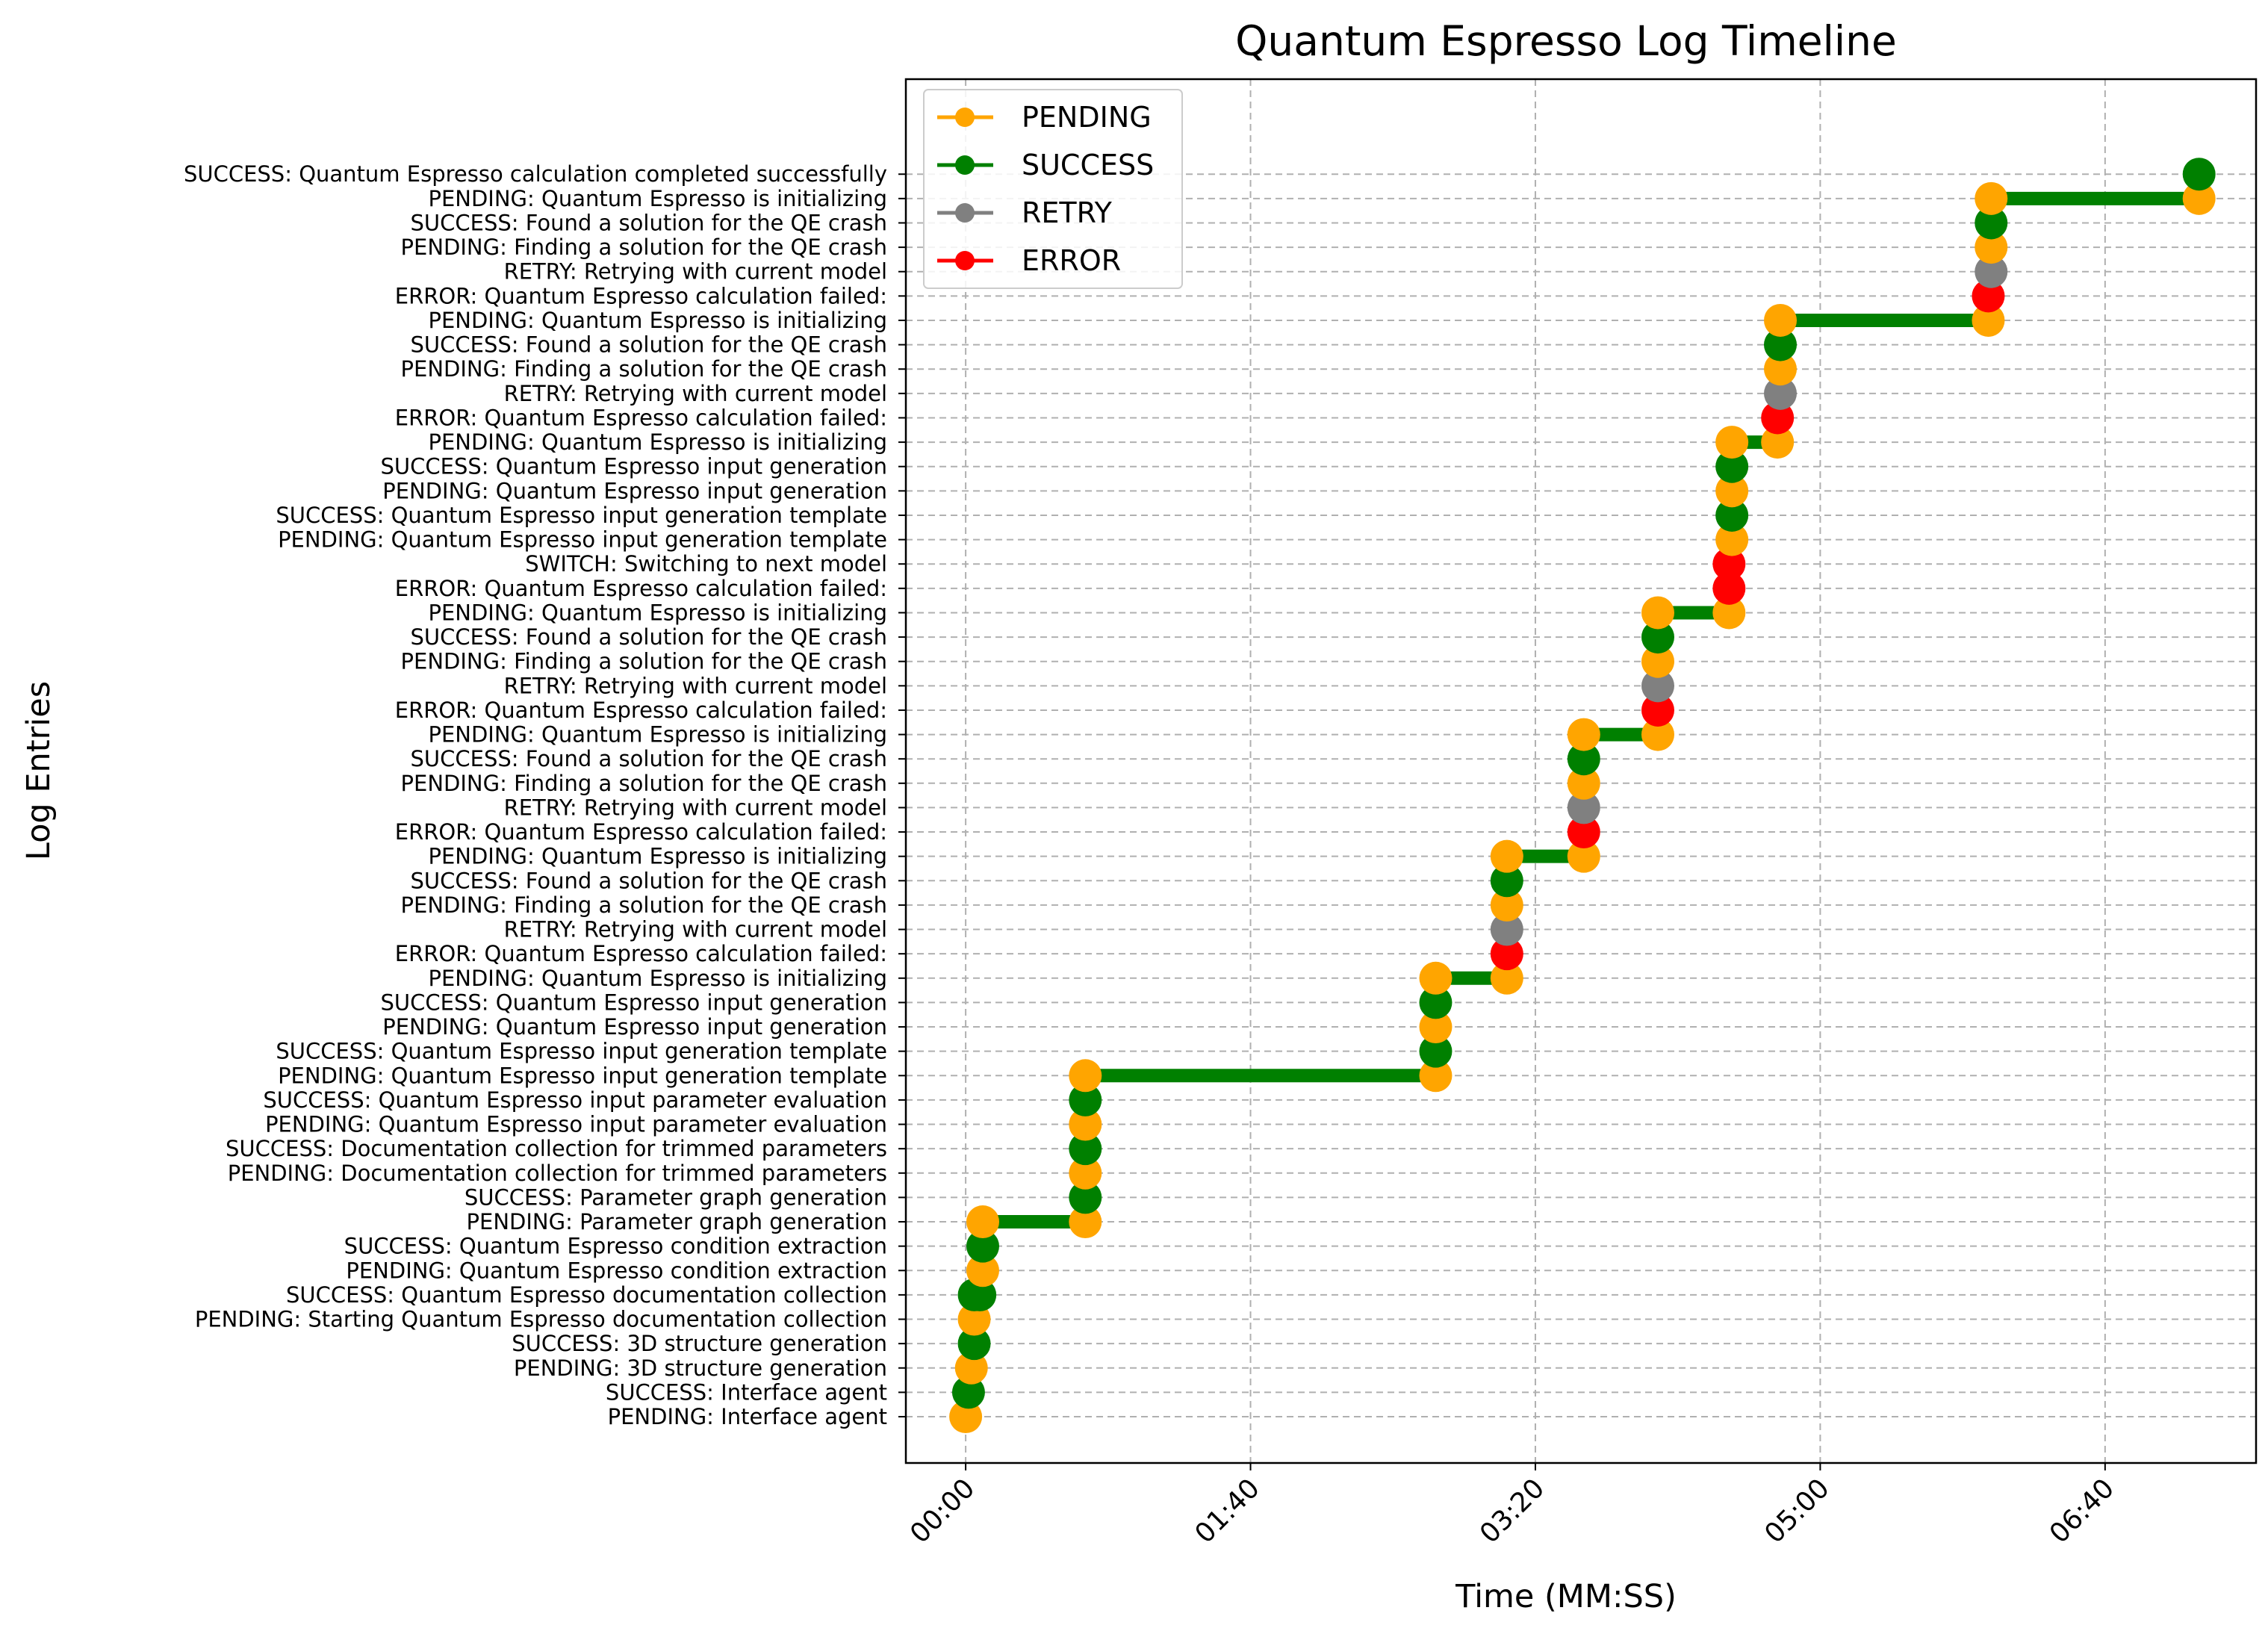 The height and width of the screenshot is (1634, 2268). I want to click on legend-label: PENDING, so click(1087, 117).